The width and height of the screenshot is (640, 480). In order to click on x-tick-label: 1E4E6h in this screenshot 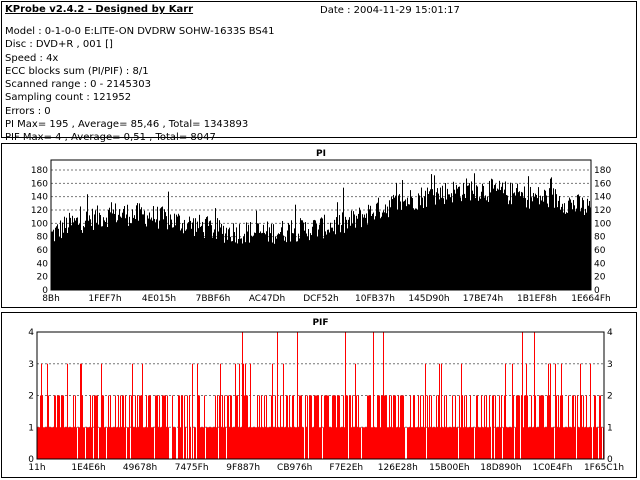, I will do `click(88, 468)`.